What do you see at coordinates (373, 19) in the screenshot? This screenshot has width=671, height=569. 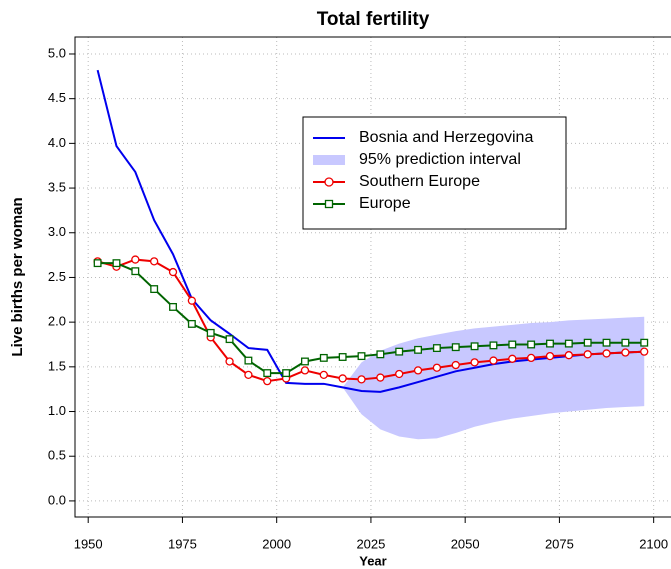 I see `chart-title: Total fertility` at bounding box center [373, 19].